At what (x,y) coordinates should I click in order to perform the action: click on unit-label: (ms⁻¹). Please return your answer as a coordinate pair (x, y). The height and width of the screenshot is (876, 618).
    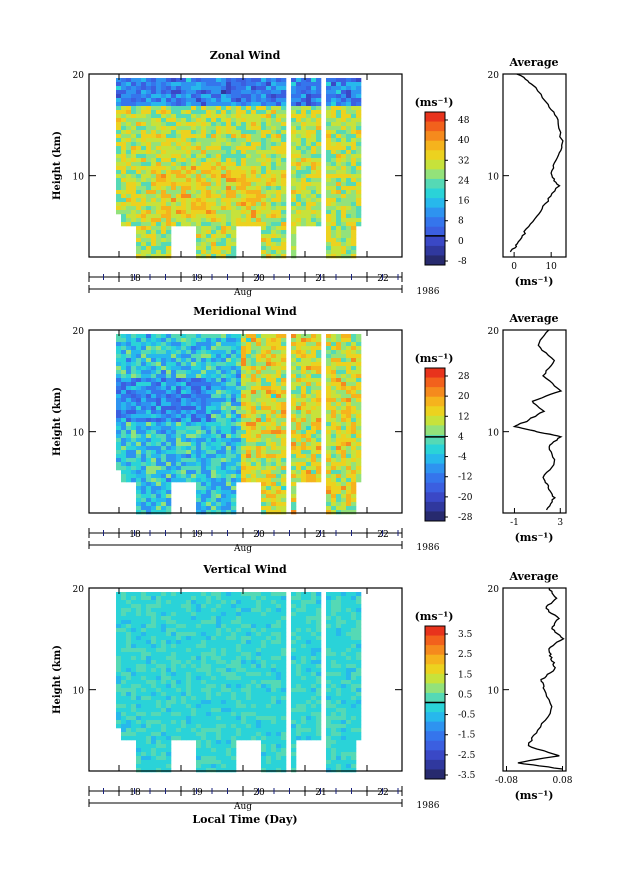
    Looking at the image, I should click on (434, 358).